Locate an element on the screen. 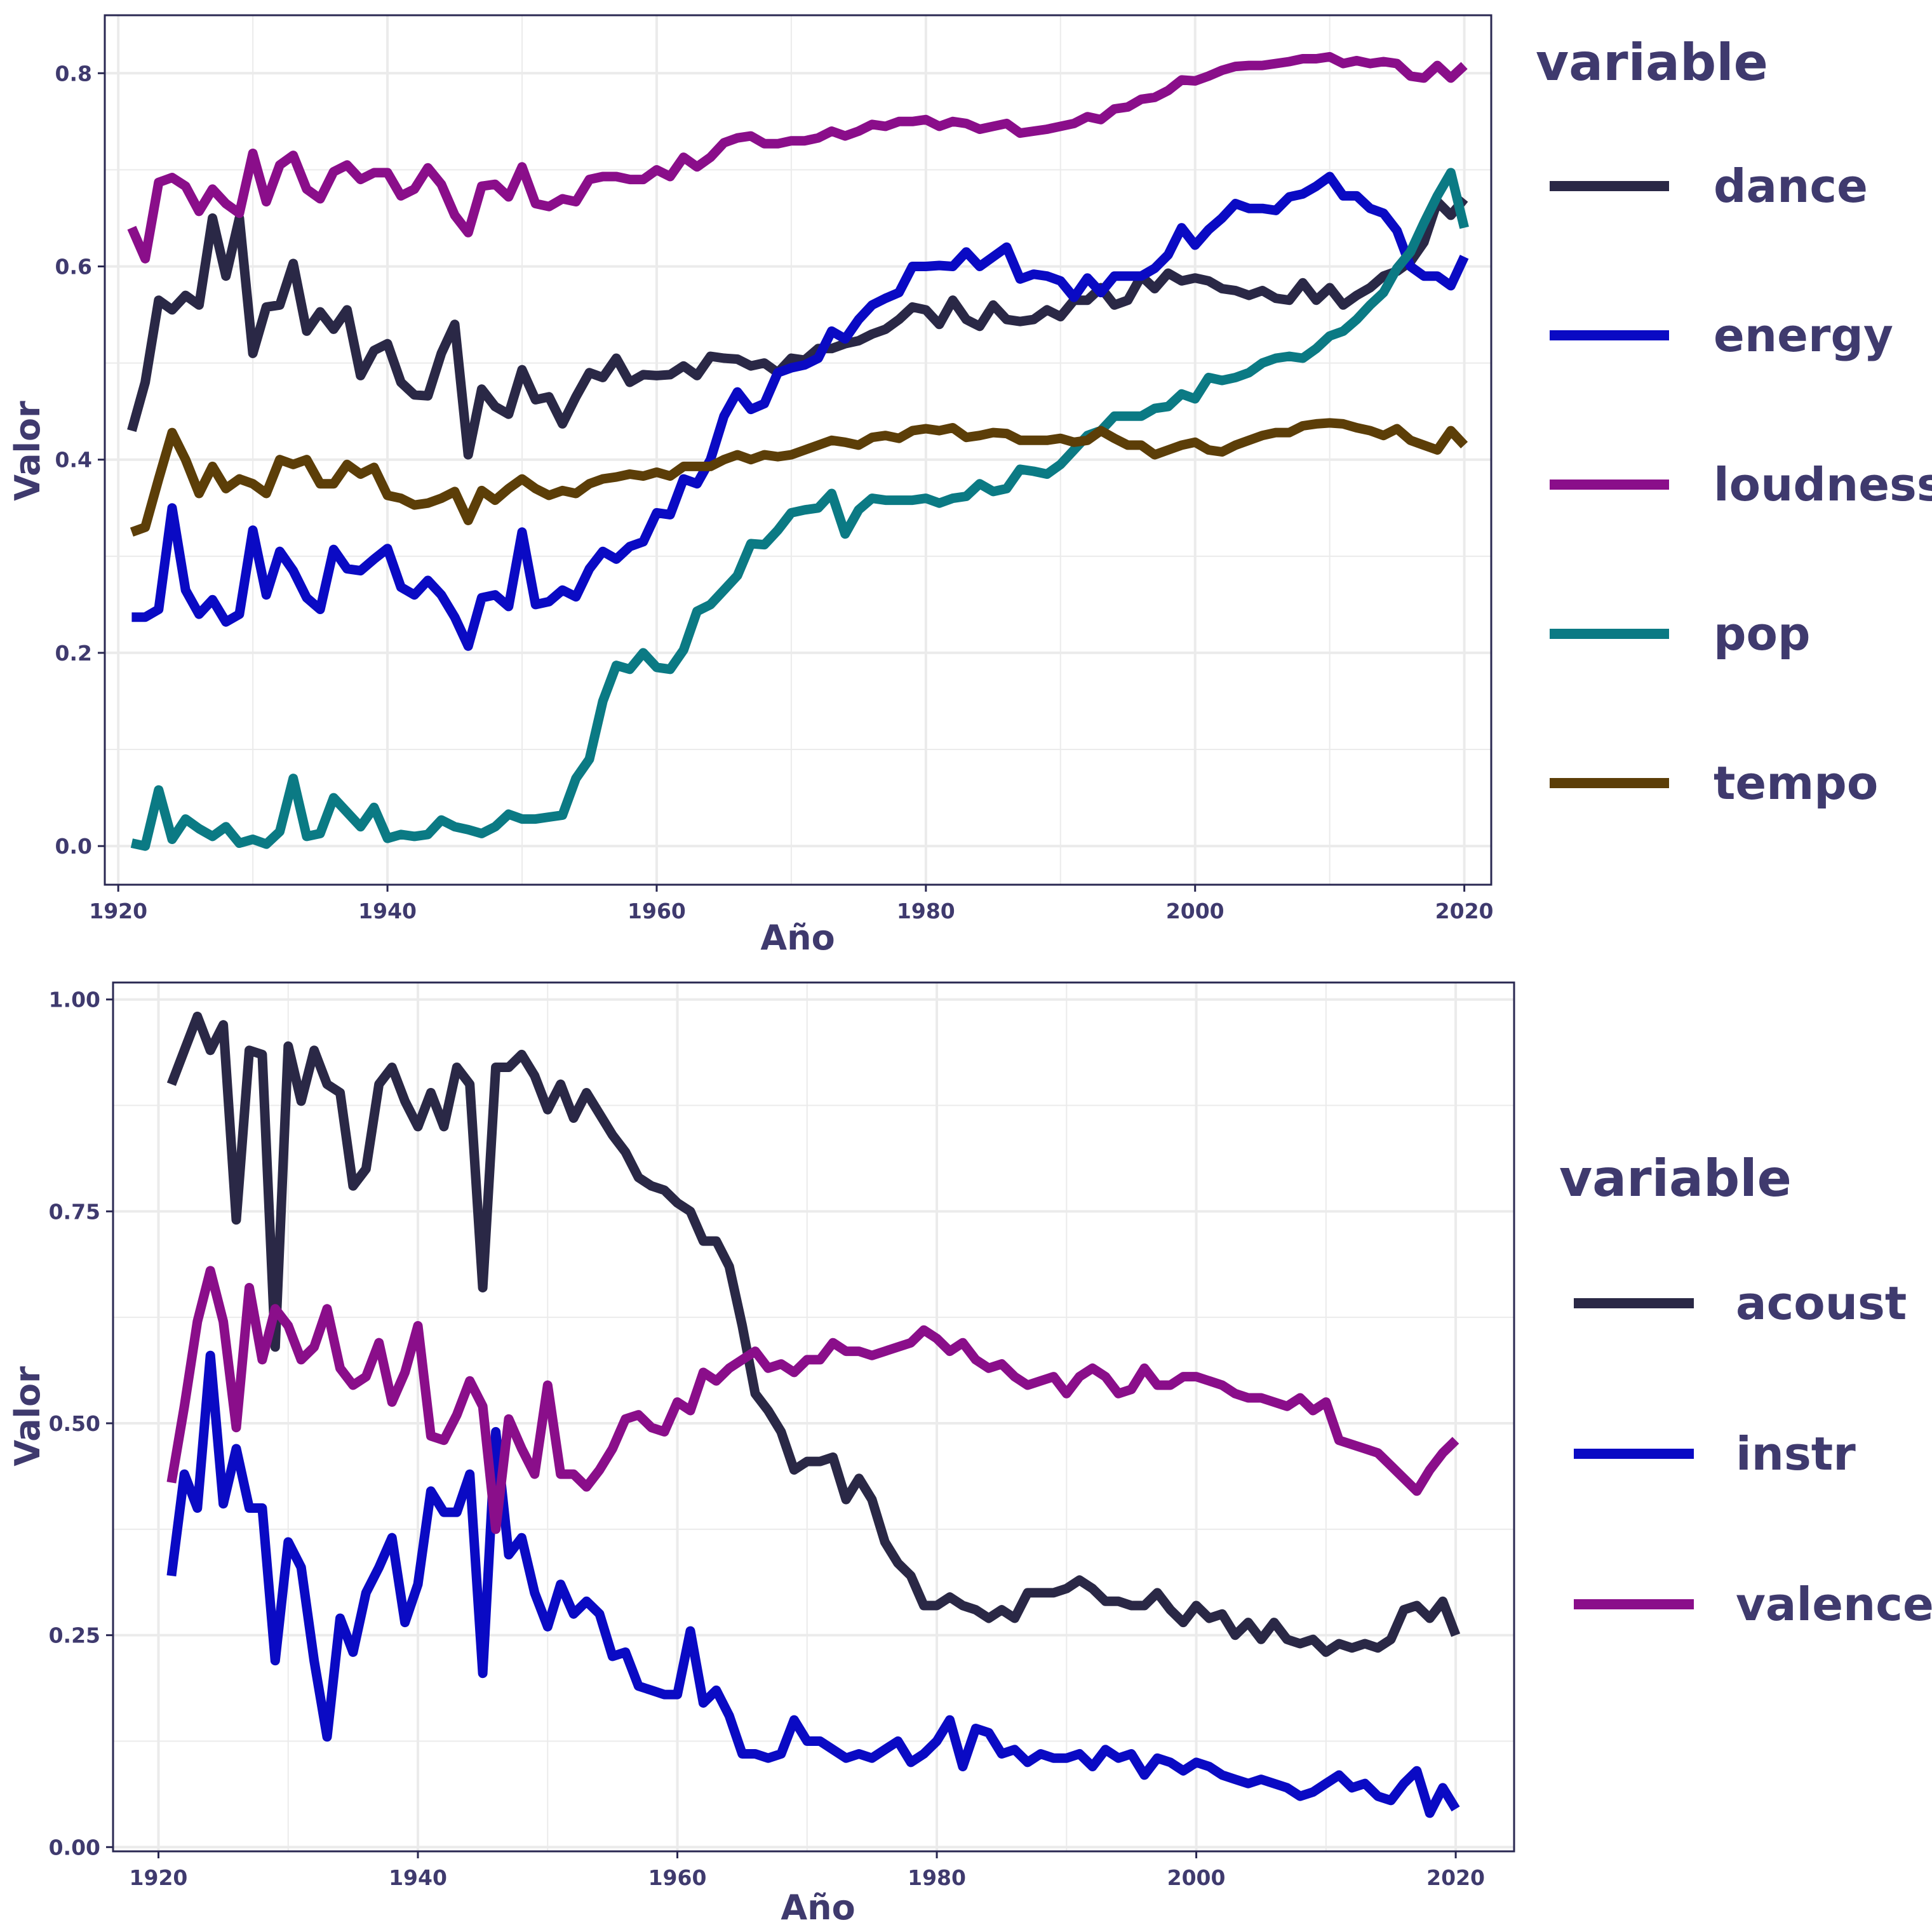  legend-label-valence: valence is located at coordinates (1834, 1604).